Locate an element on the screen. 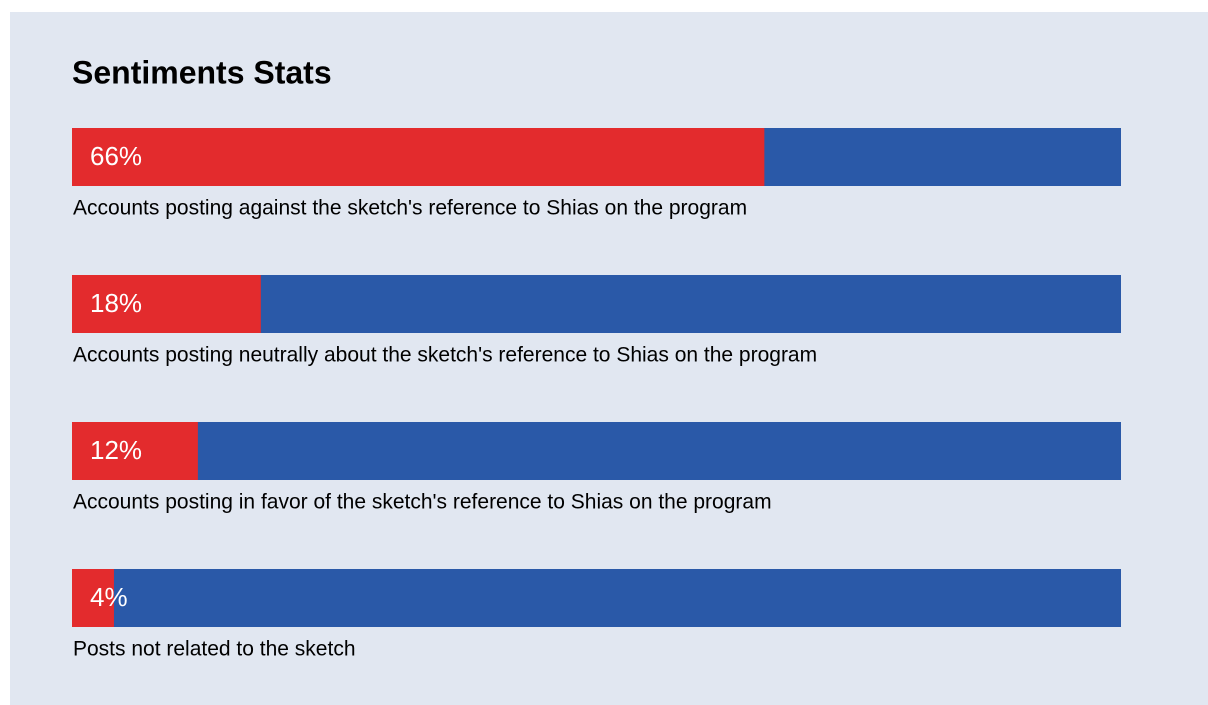  value-label: 66% is located at coordinates (116, 156).